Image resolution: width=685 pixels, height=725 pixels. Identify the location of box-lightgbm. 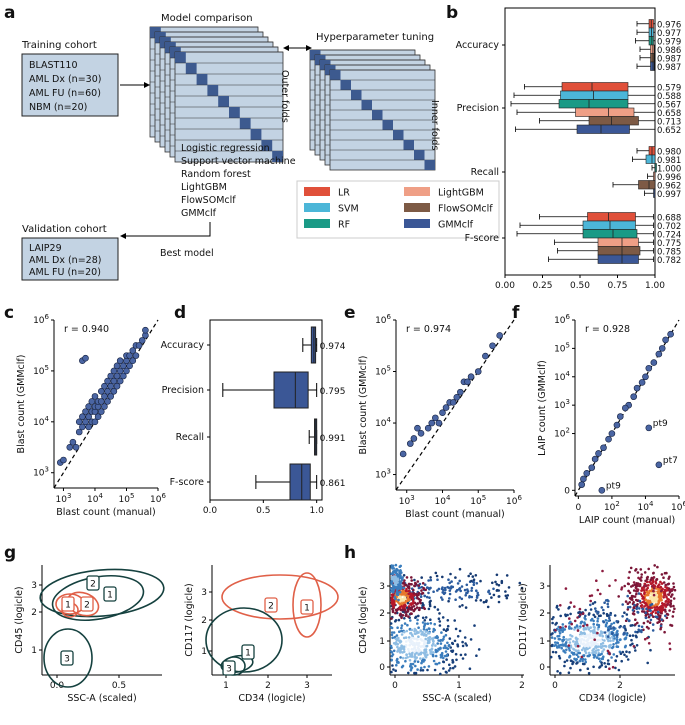
(618, 242).